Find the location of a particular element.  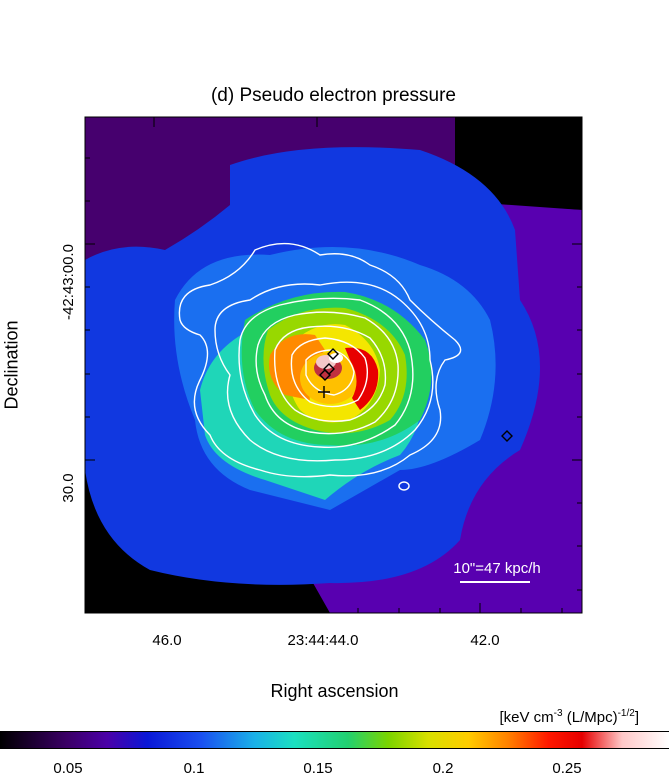

map-region-core-white is located at coordinates (336, 358).